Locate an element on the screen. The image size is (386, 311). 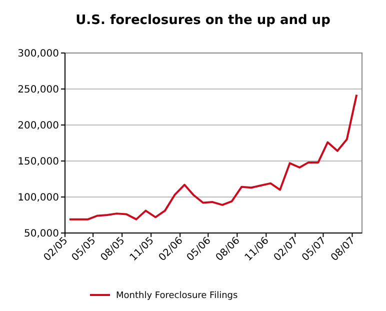
legend-label: Monthly Foreclosure Filings is located at coordinates (177, 296).